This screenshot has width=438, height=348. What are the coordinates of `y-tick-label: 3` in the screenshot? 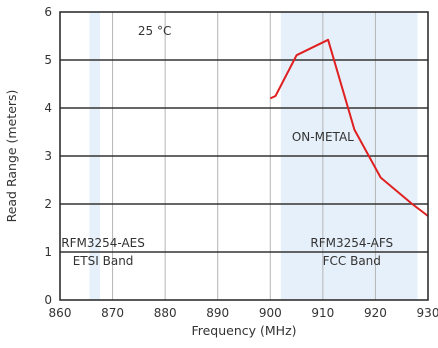 It's located at (48, 156).